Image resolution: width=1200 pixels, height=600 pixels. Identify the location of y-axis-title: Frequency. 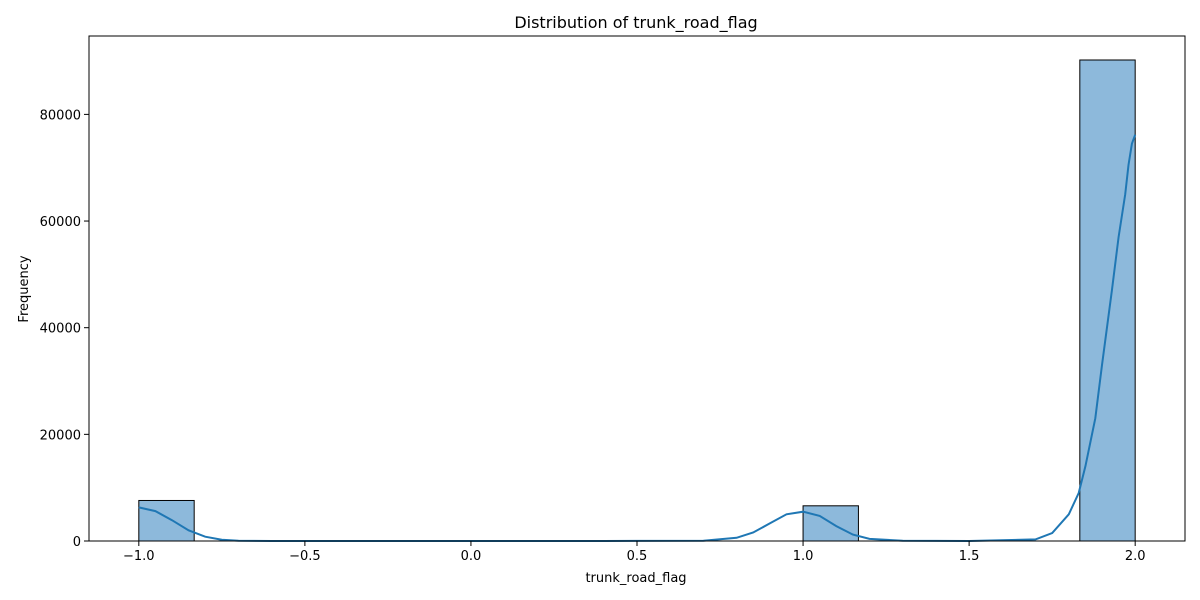
(24, 288).